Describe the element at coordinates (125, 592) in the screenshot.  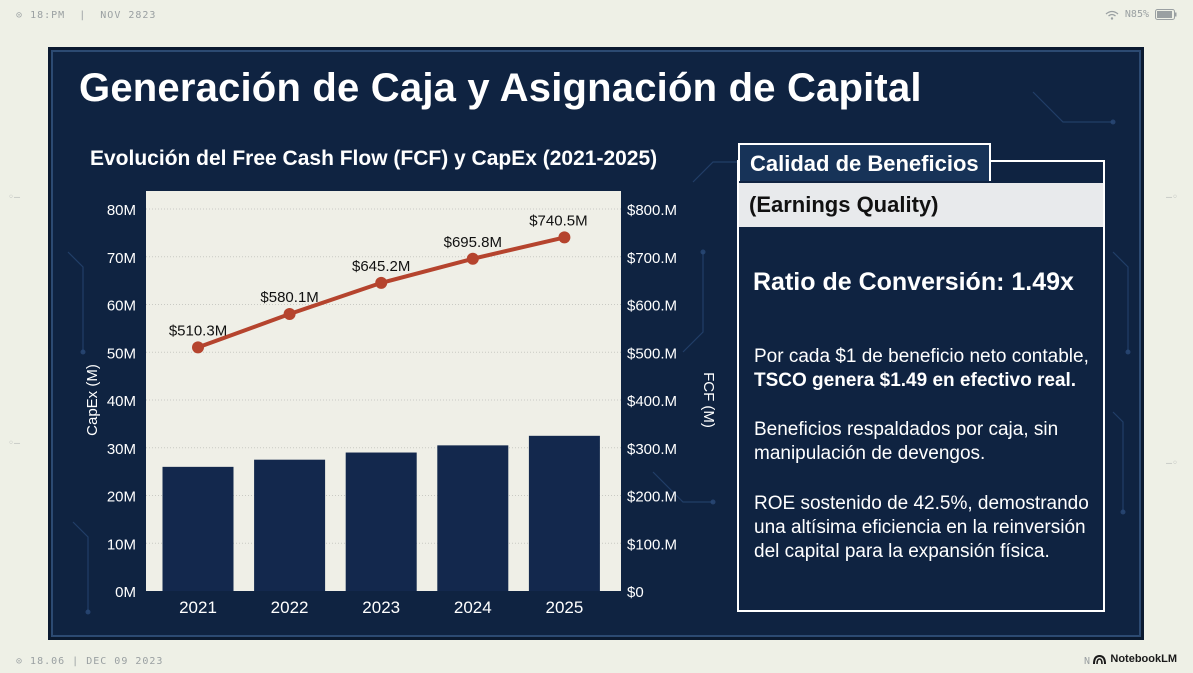
I see `y-left-tick-label: 0M` at that location.